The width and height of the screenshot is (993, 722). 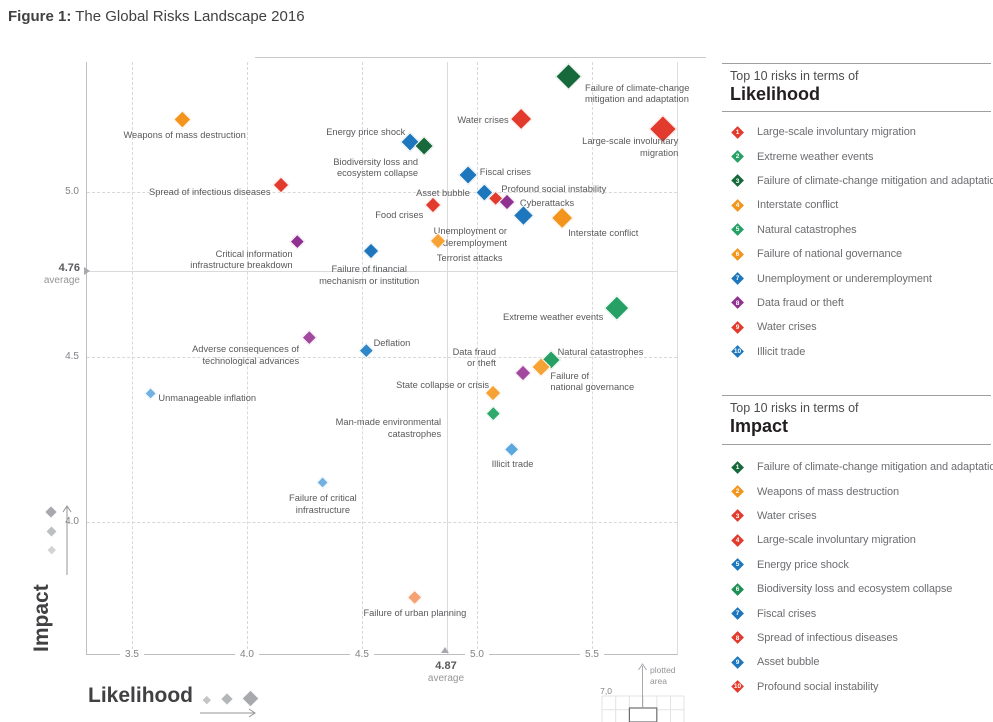 What do you see at coordinates (738, 279) in the screenshot?
I see `legend-rank-diamond: 7` at bounding box center [738, 279].